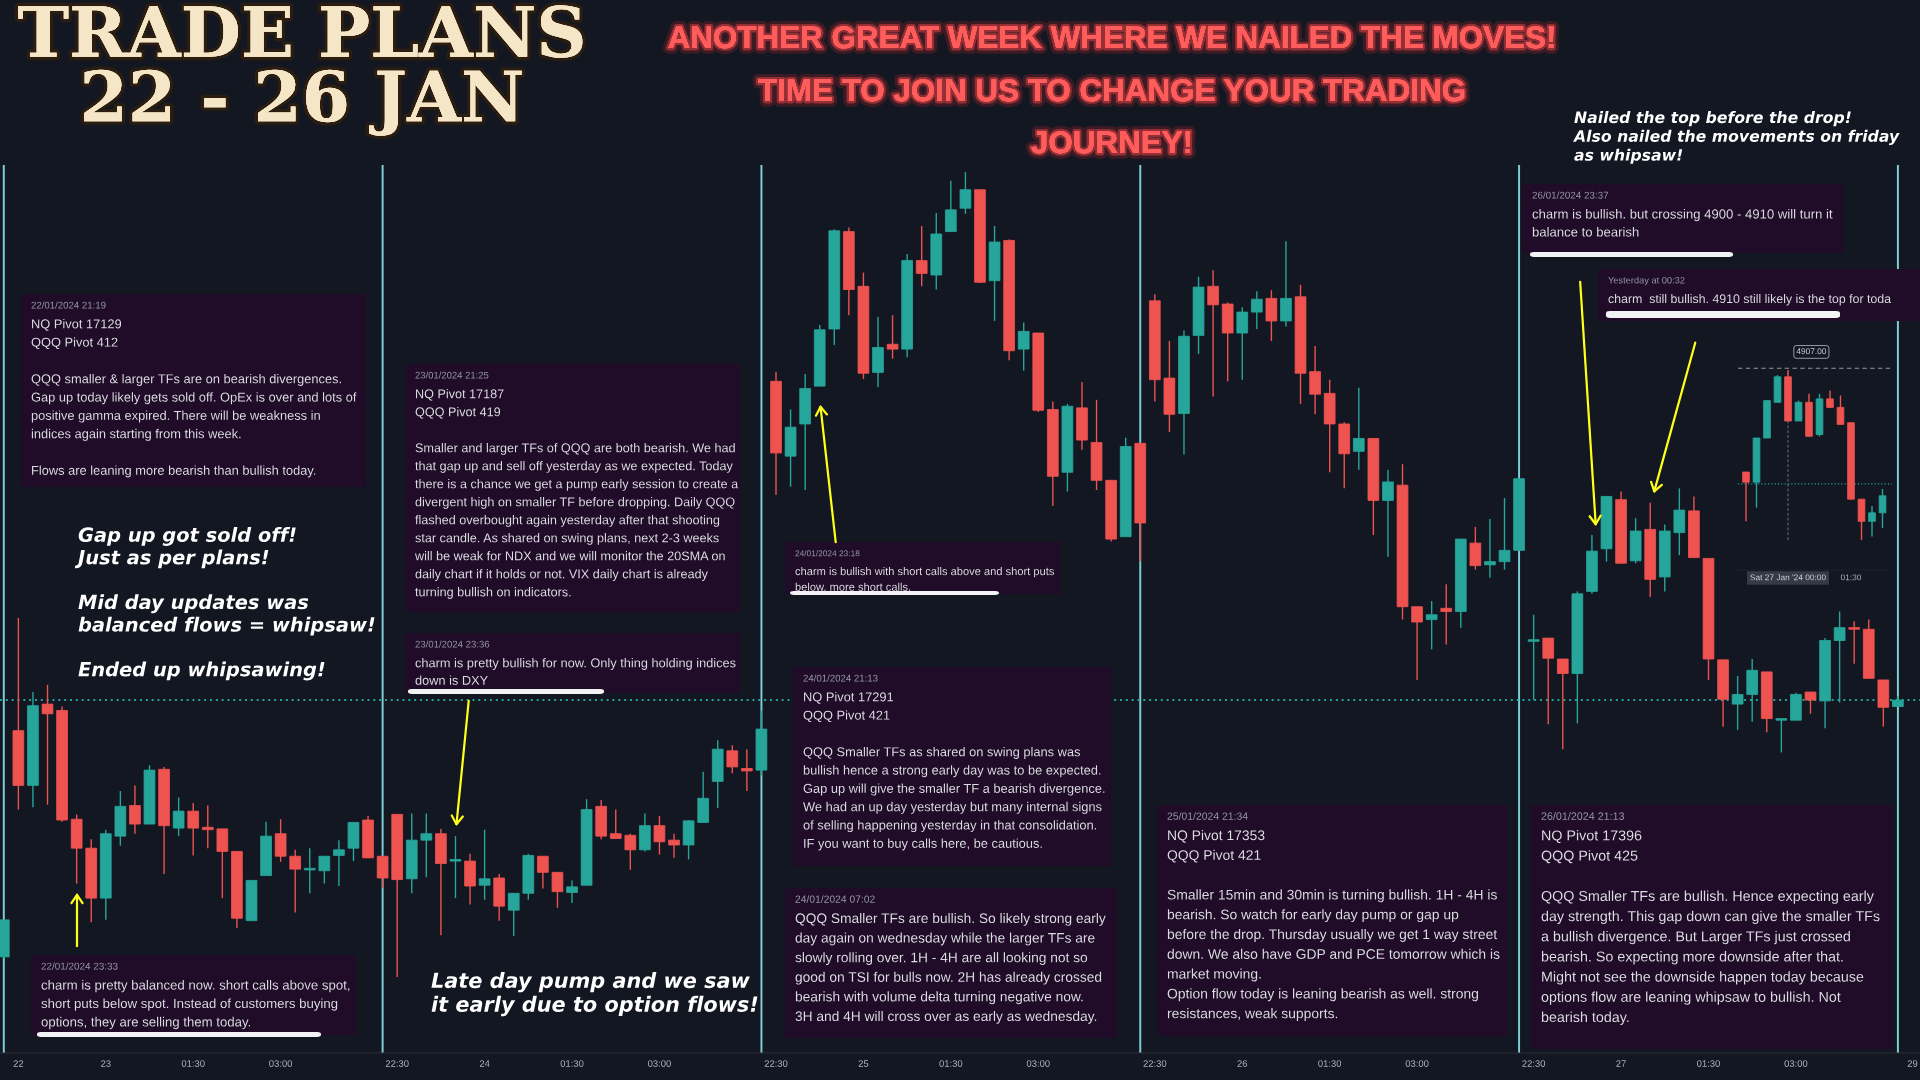 This screenshot has width=1920, height=1080. I want to click on annotation: charm is pretty bullish for now. Only thing holding indices down is DXY, so click(575, 671).